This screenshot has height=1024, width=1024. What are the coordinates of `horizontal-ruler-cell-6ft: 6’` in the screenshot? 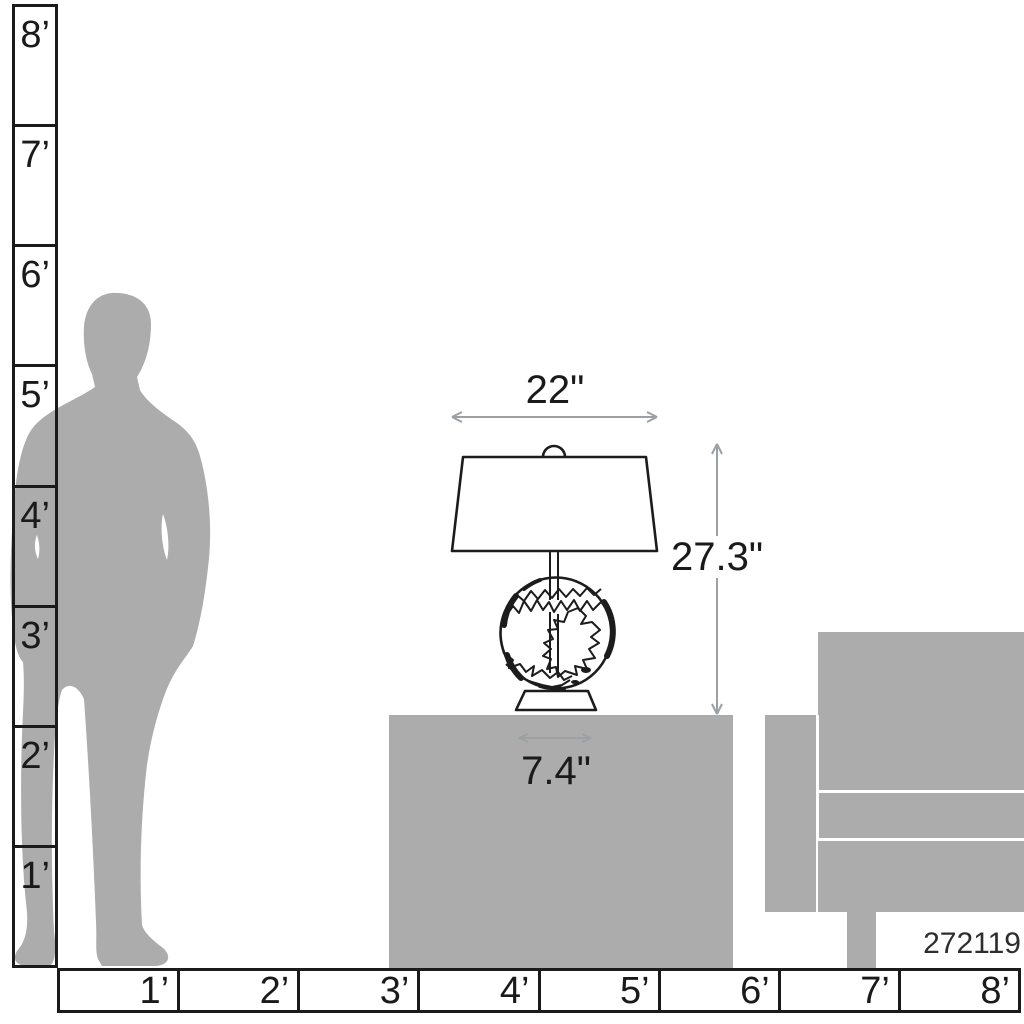 It's located at (721, 990).